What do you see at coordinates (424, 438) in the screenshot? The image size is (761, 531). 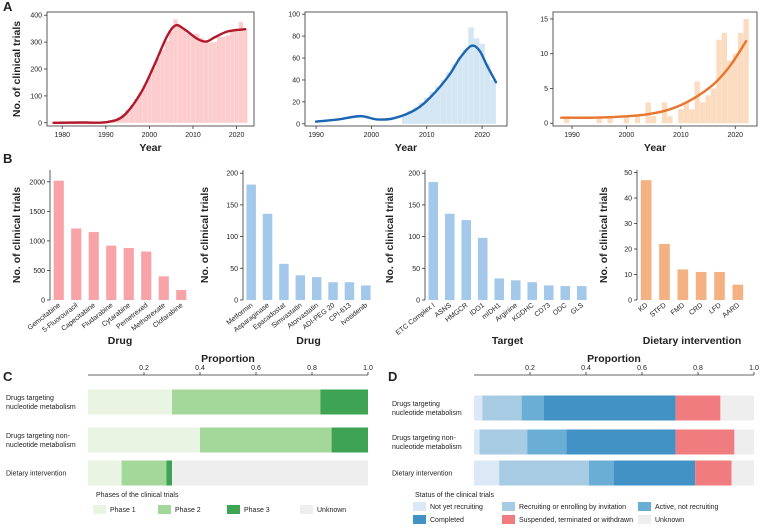 I see `panel_d-row-label: Drugs targeting non-` at bounding box center [424, 438].